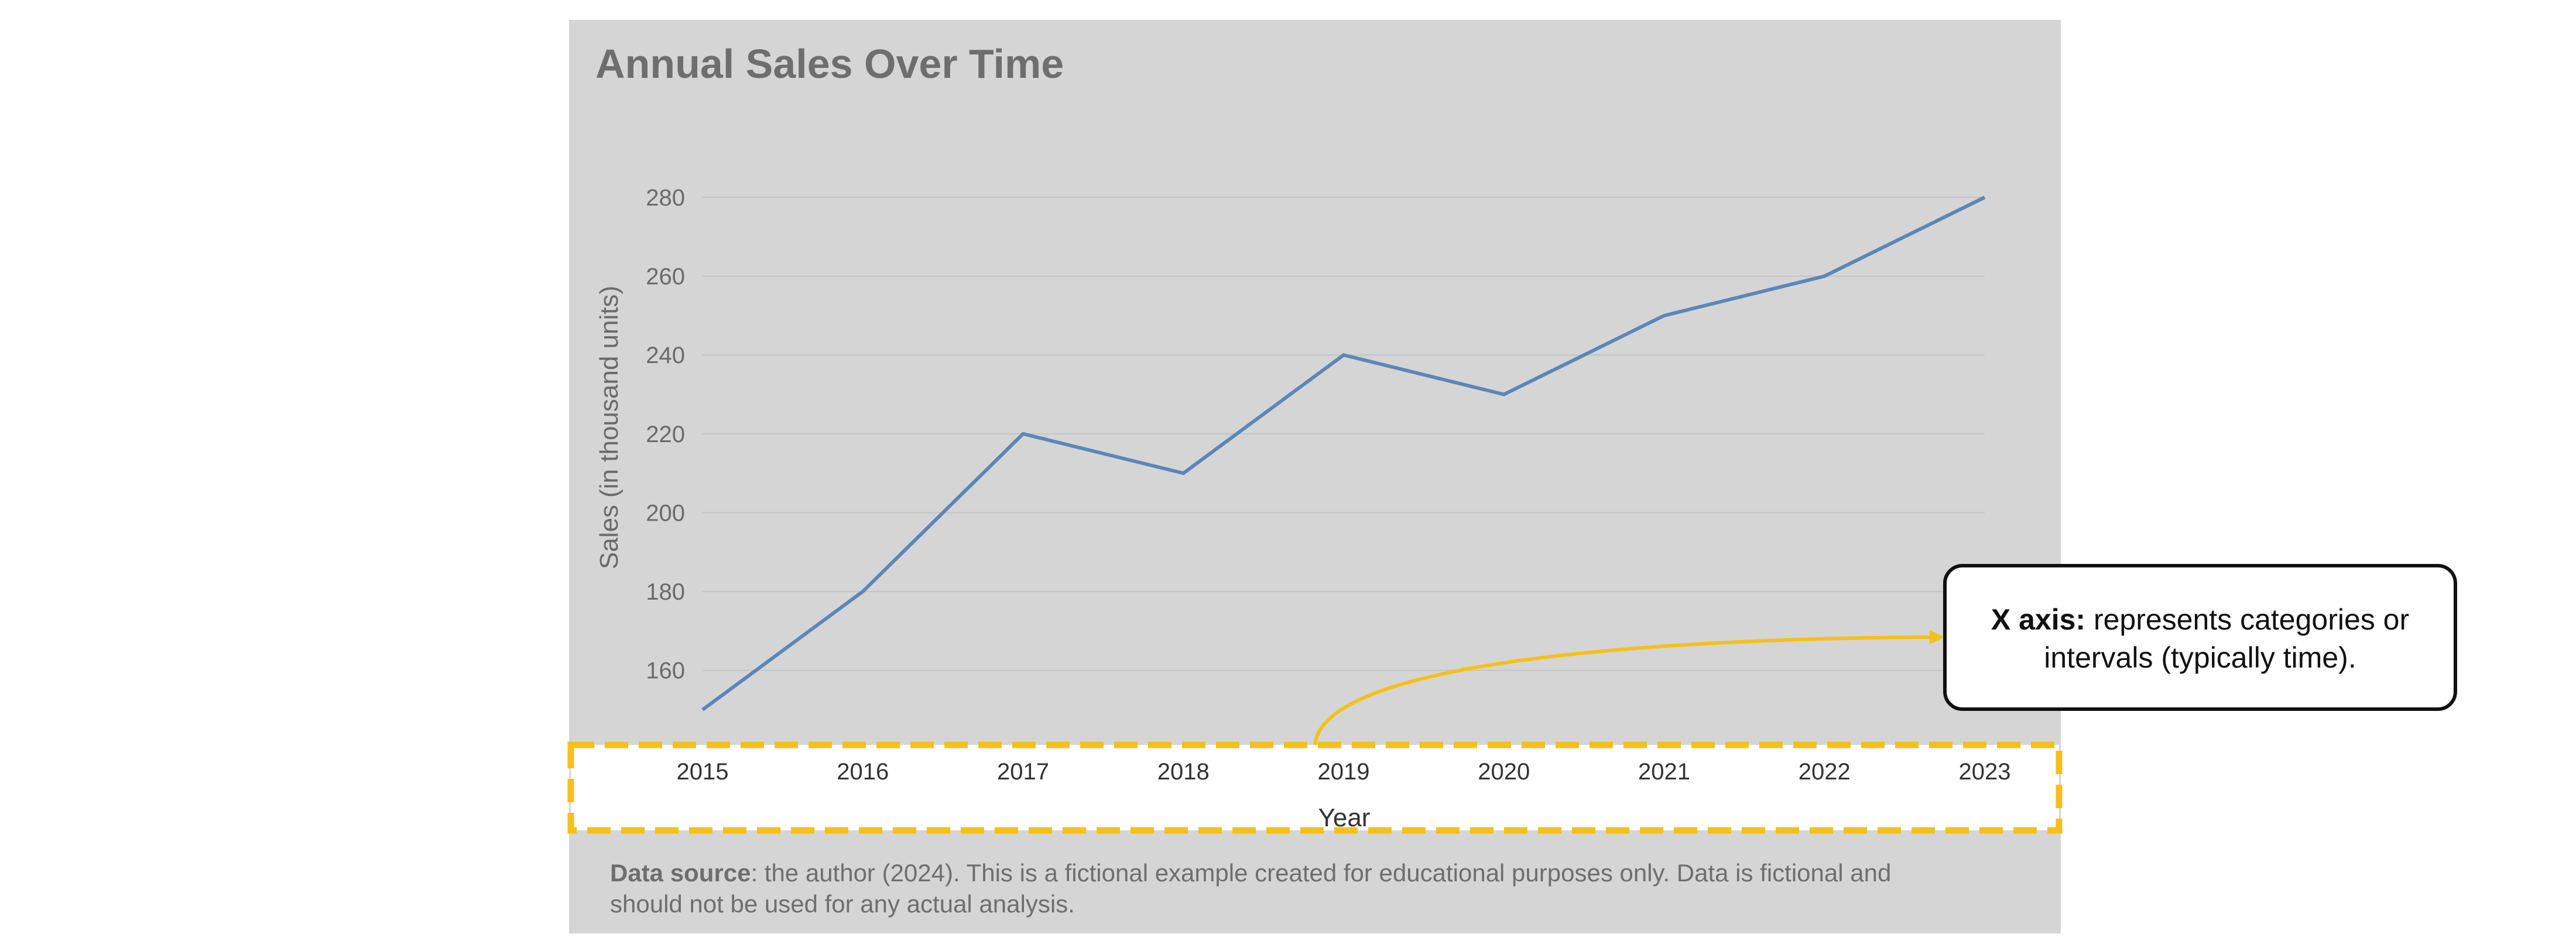  Describe the element at coordinates (1315, 787) in the screenshot. I see `x-axis-highlight-box` at that location.